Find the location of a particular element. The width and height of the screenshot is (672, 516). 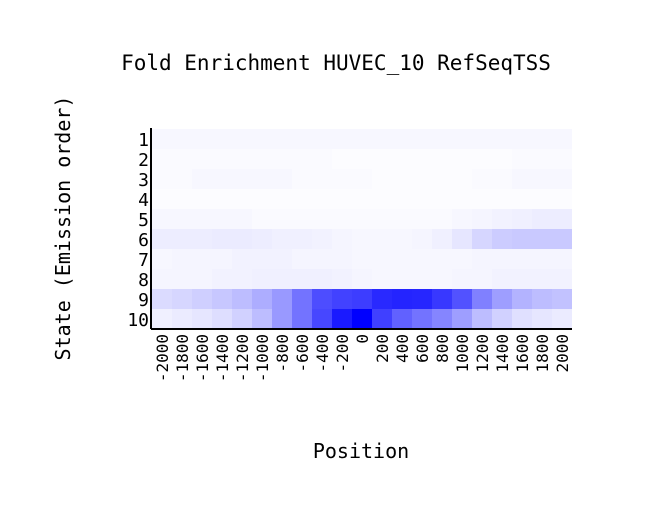

x-tick-label: -1800 is located at coordinates (182, 358).